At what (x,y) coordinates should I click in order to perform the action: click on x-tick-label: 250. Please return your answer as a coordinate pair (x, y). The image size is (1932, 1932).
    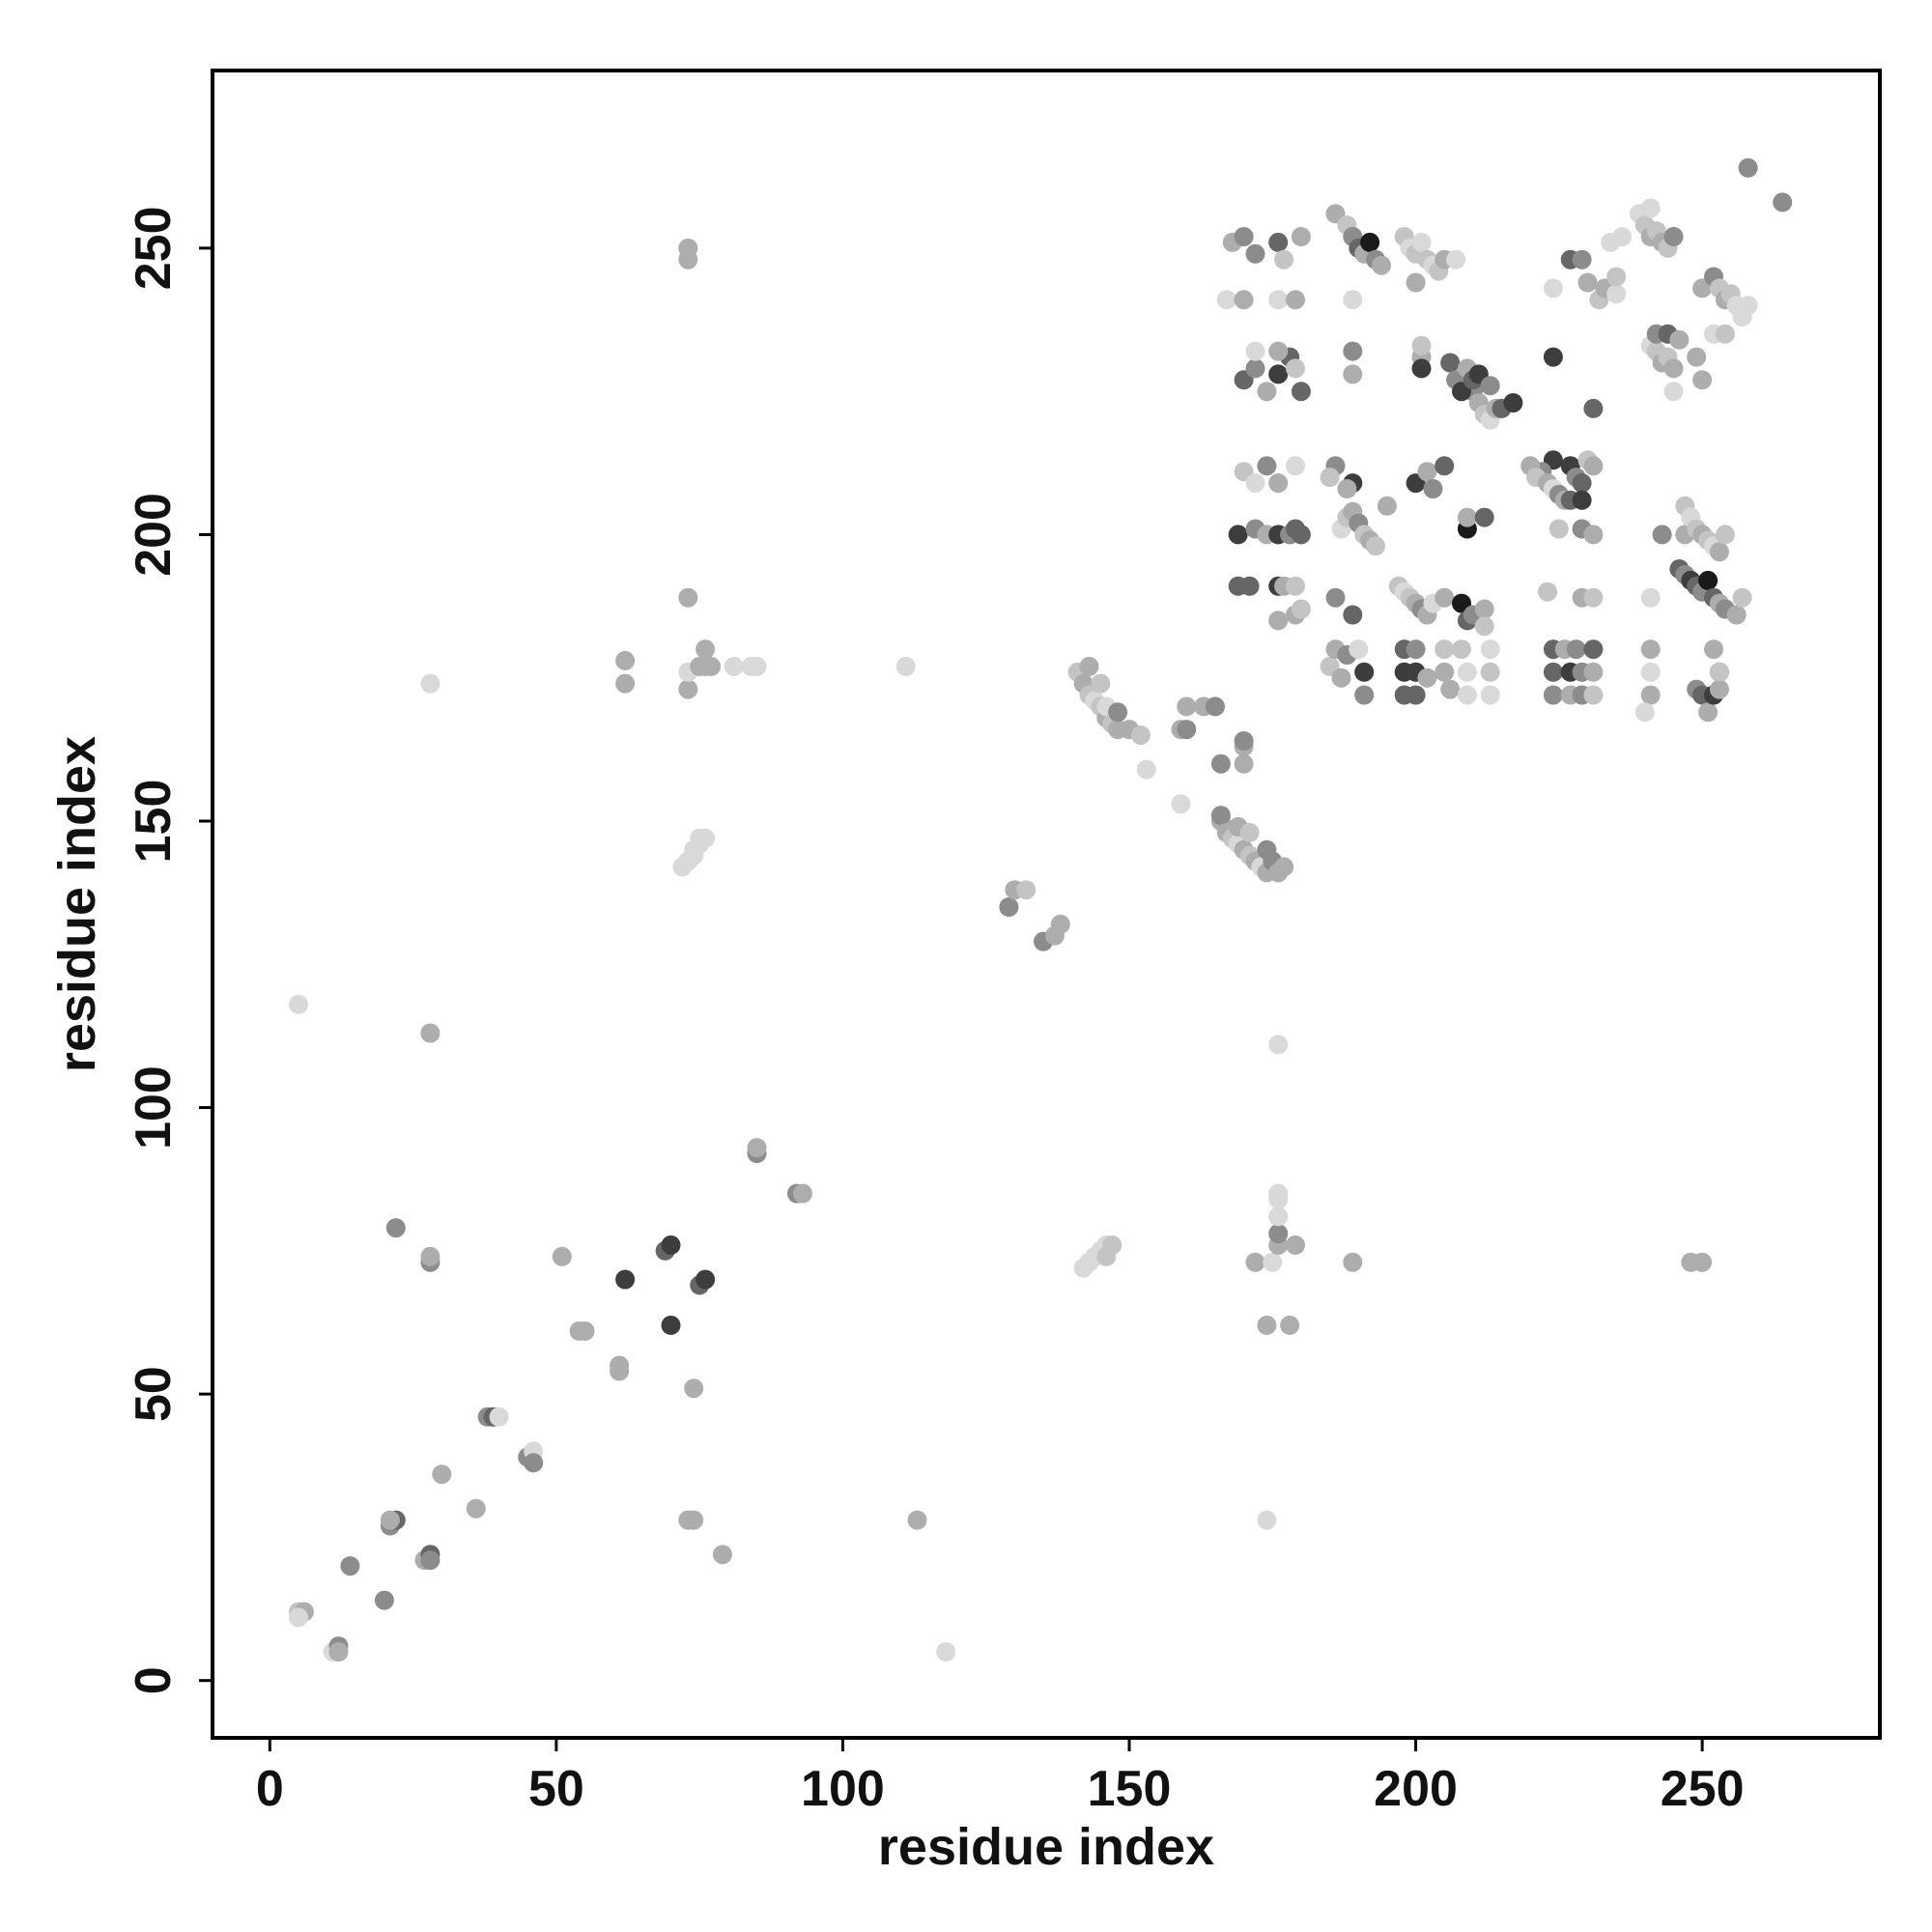
    Looking at the image, I should click on (1703, 1789).